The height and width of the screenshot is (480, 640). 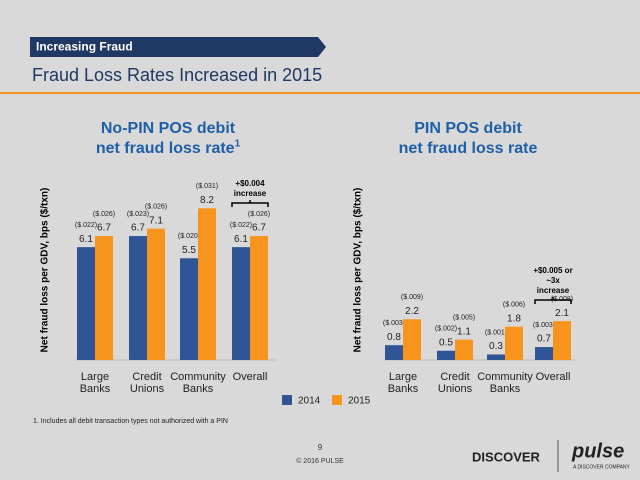 I want to click on txn-label: ($.002), so click(x=446, y=329).